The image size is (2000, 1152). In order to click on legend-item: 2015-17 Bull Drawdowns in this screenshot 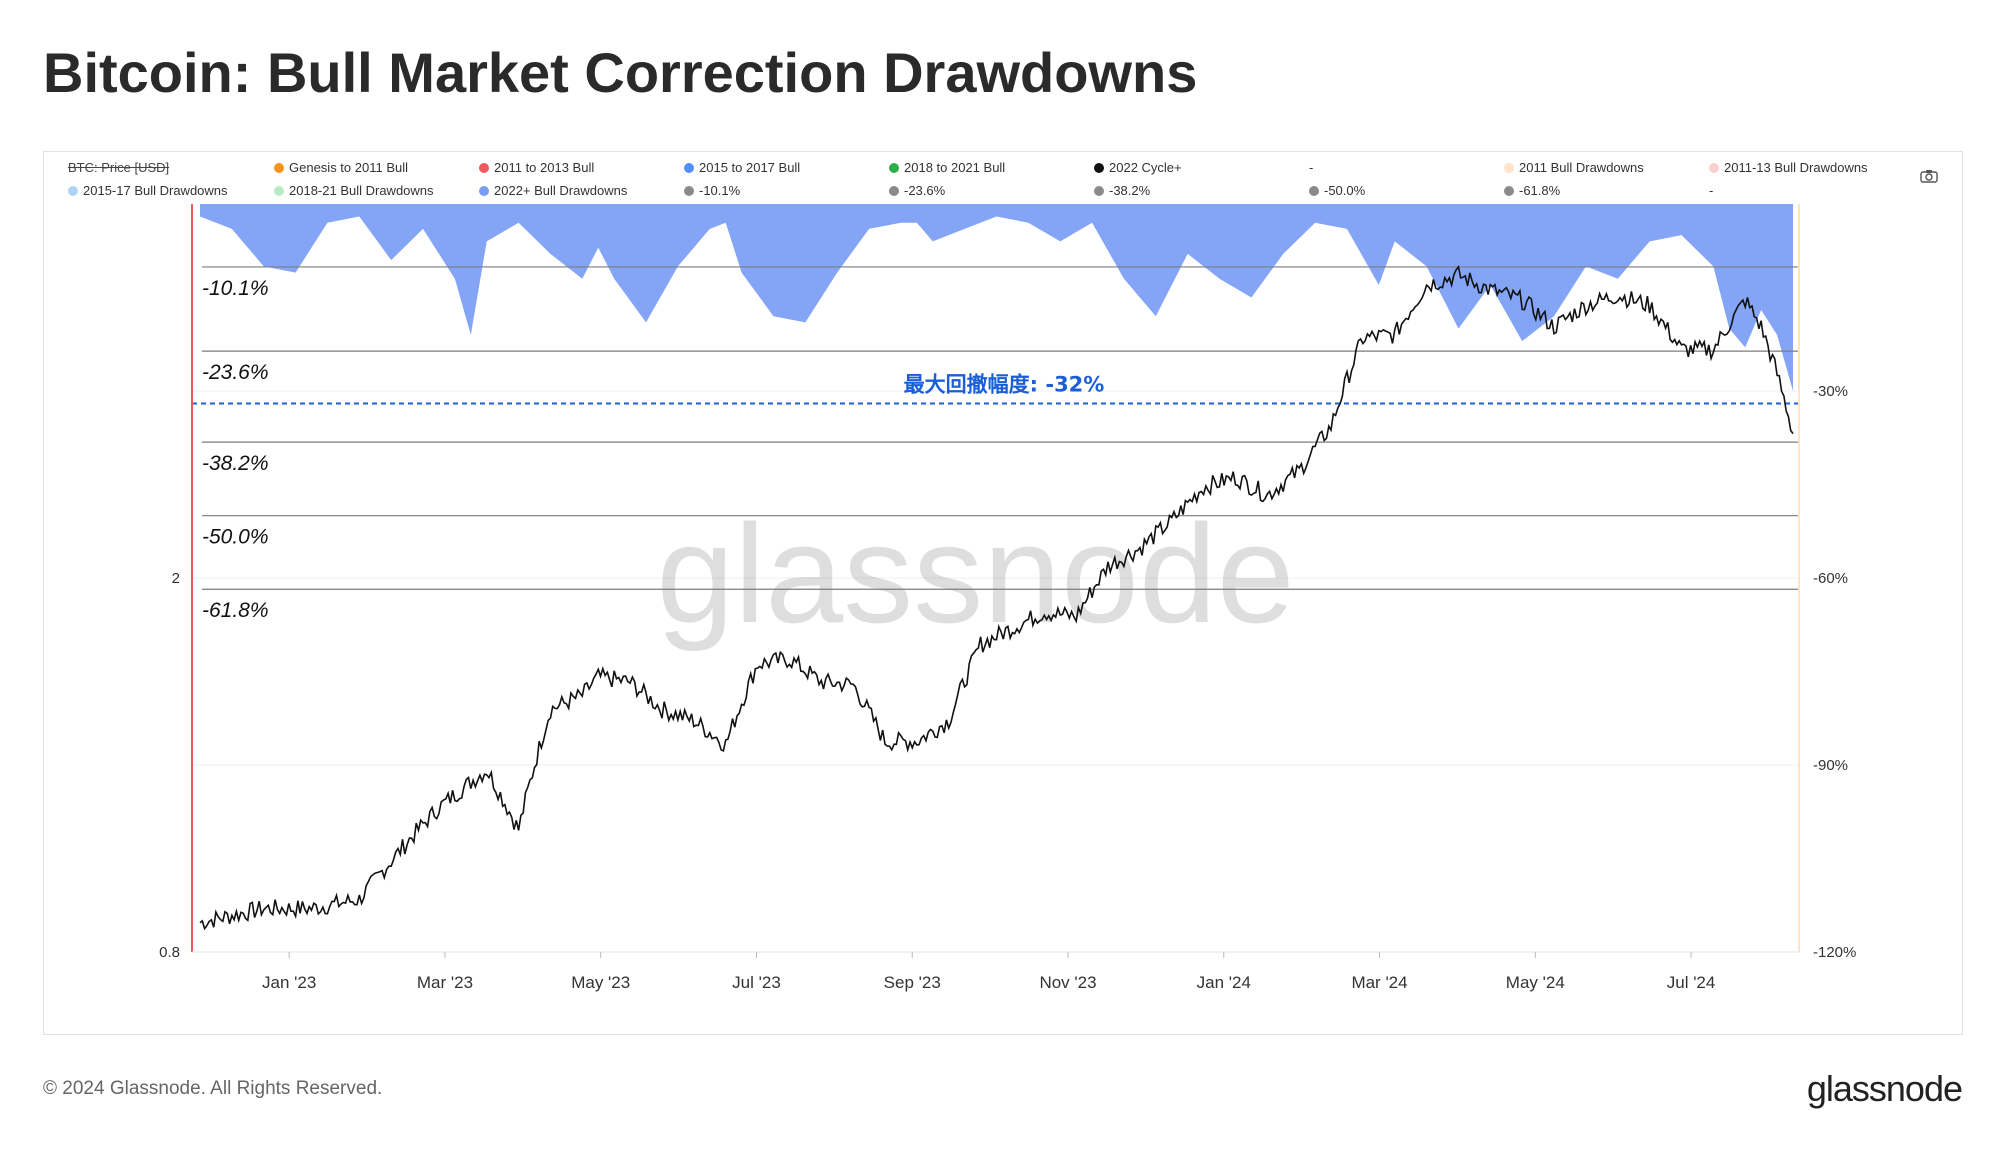, I will do `click(148, 190)`.